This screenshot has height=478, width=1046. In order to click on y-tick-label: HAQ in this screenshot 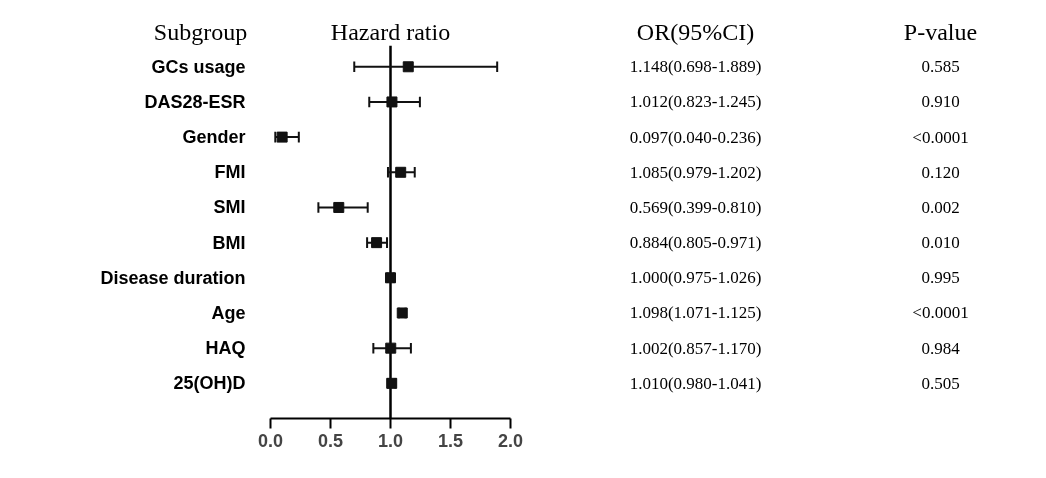, I will do `click(225, 348)`.